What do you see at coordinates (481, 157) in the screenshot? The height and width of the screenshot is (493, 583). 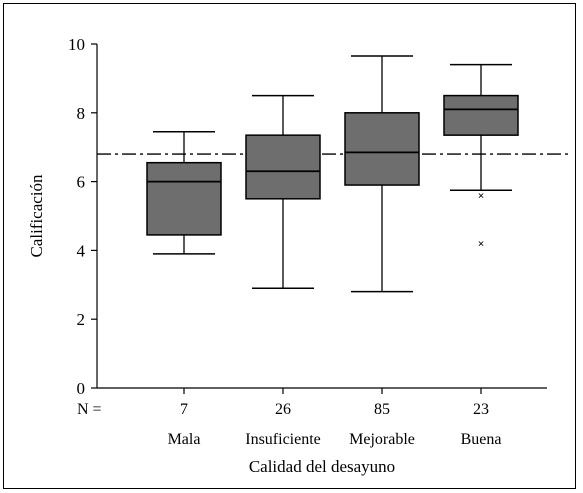 I see `box-buena: ××` at bounding box center [481, 157].